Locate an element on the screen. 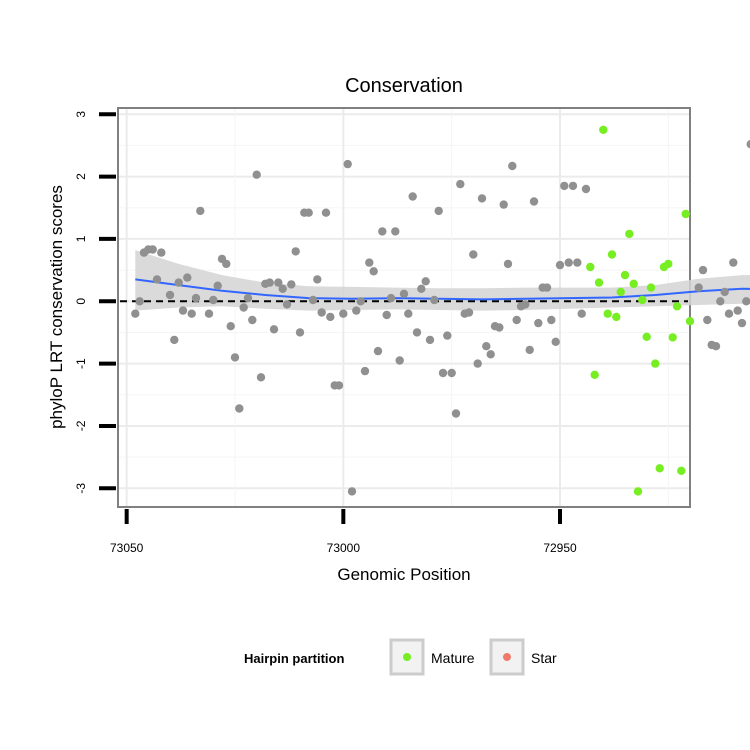 This screenshot has width=750, height=750. smooth-line is located at coordinates (442, 289).